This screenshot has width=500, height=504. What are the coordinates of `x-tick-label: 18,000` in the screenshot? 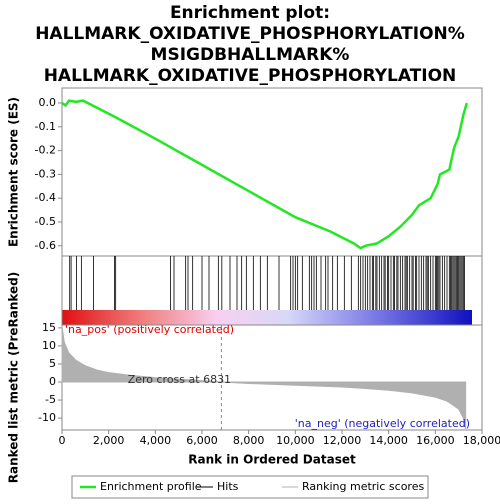 It's located at (481, 440).